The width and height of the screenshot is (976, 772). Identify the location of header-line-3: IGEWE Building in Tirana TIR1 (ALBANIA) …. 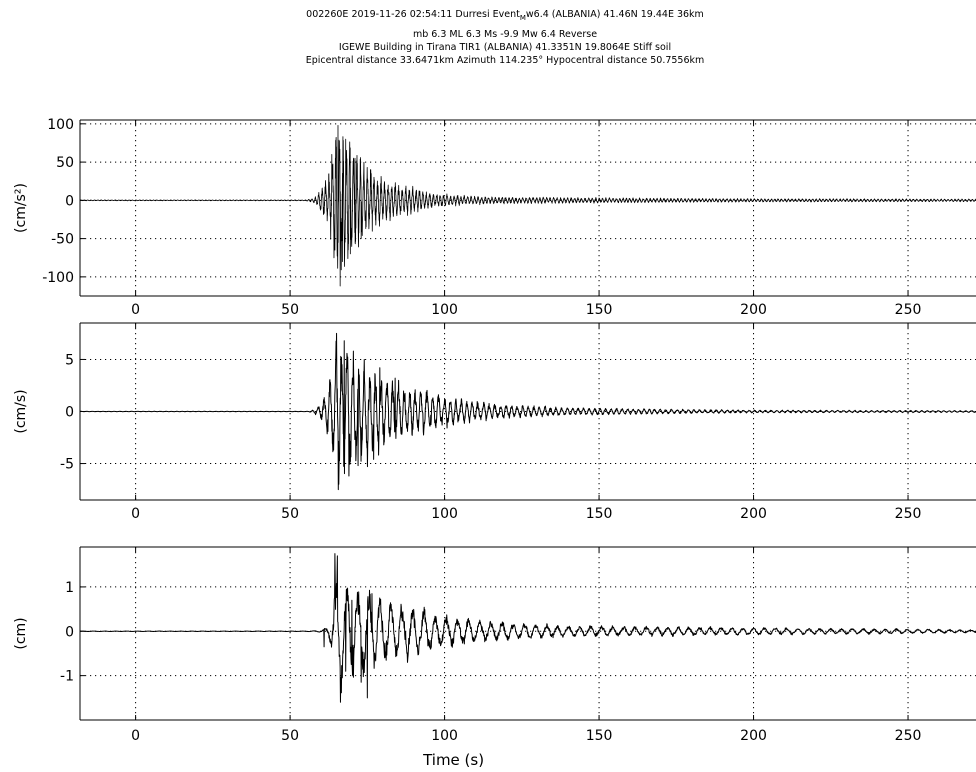
(505, 47).